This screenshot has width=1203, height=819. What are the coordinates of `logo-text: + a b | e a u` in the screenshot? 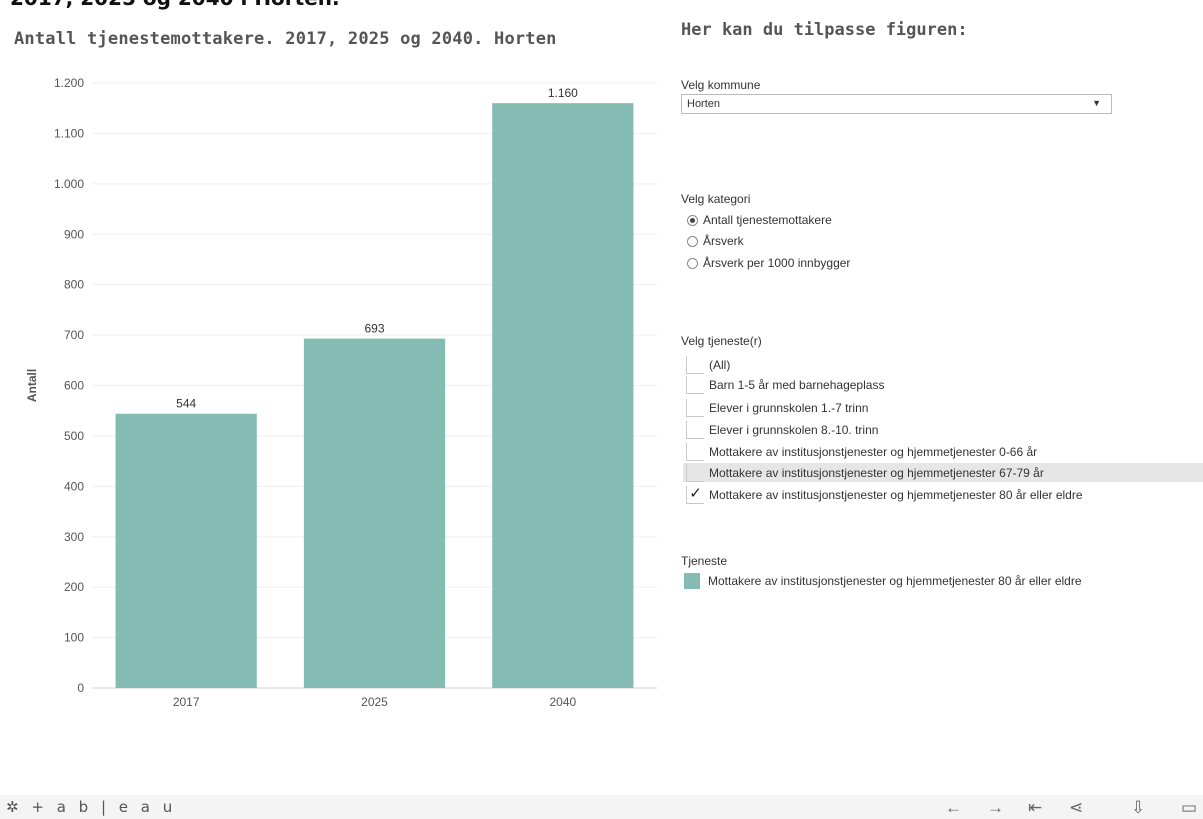 It's located at (104, 807).